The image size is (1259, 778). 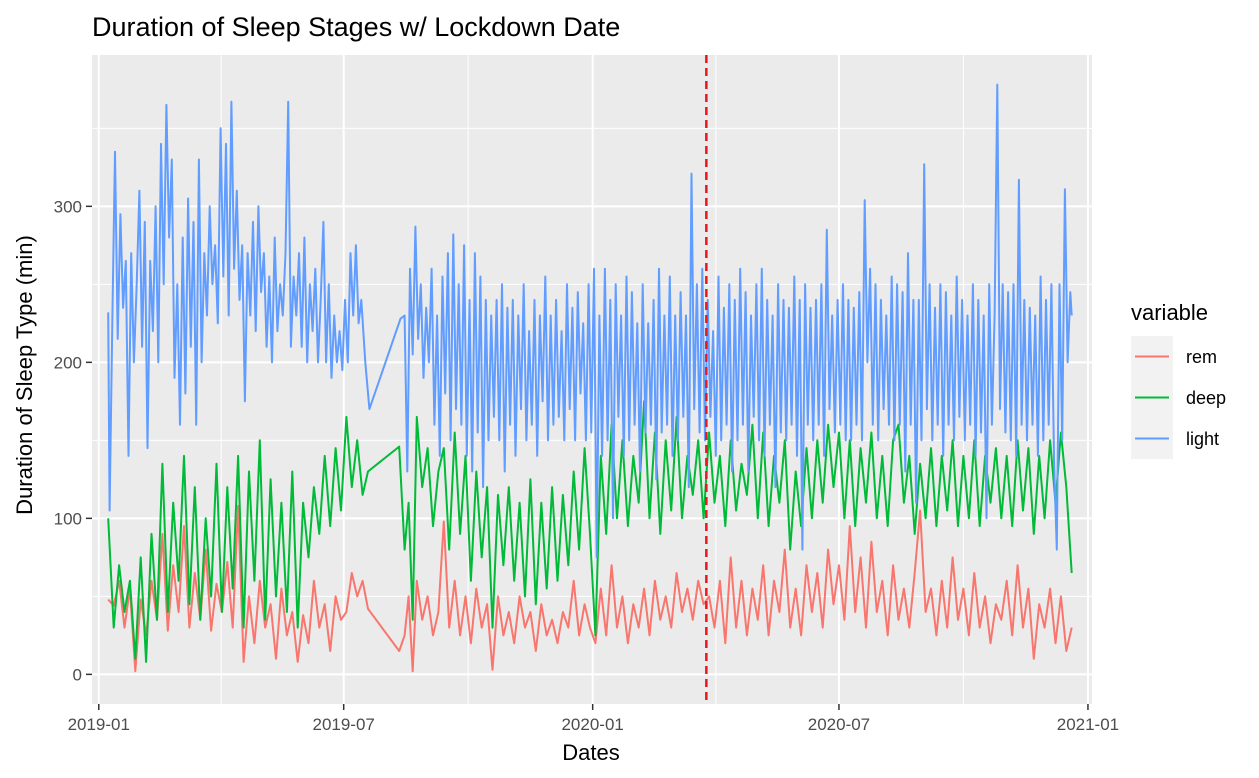 I want to click on legend-title: variable, so click(x=1169, y=312).